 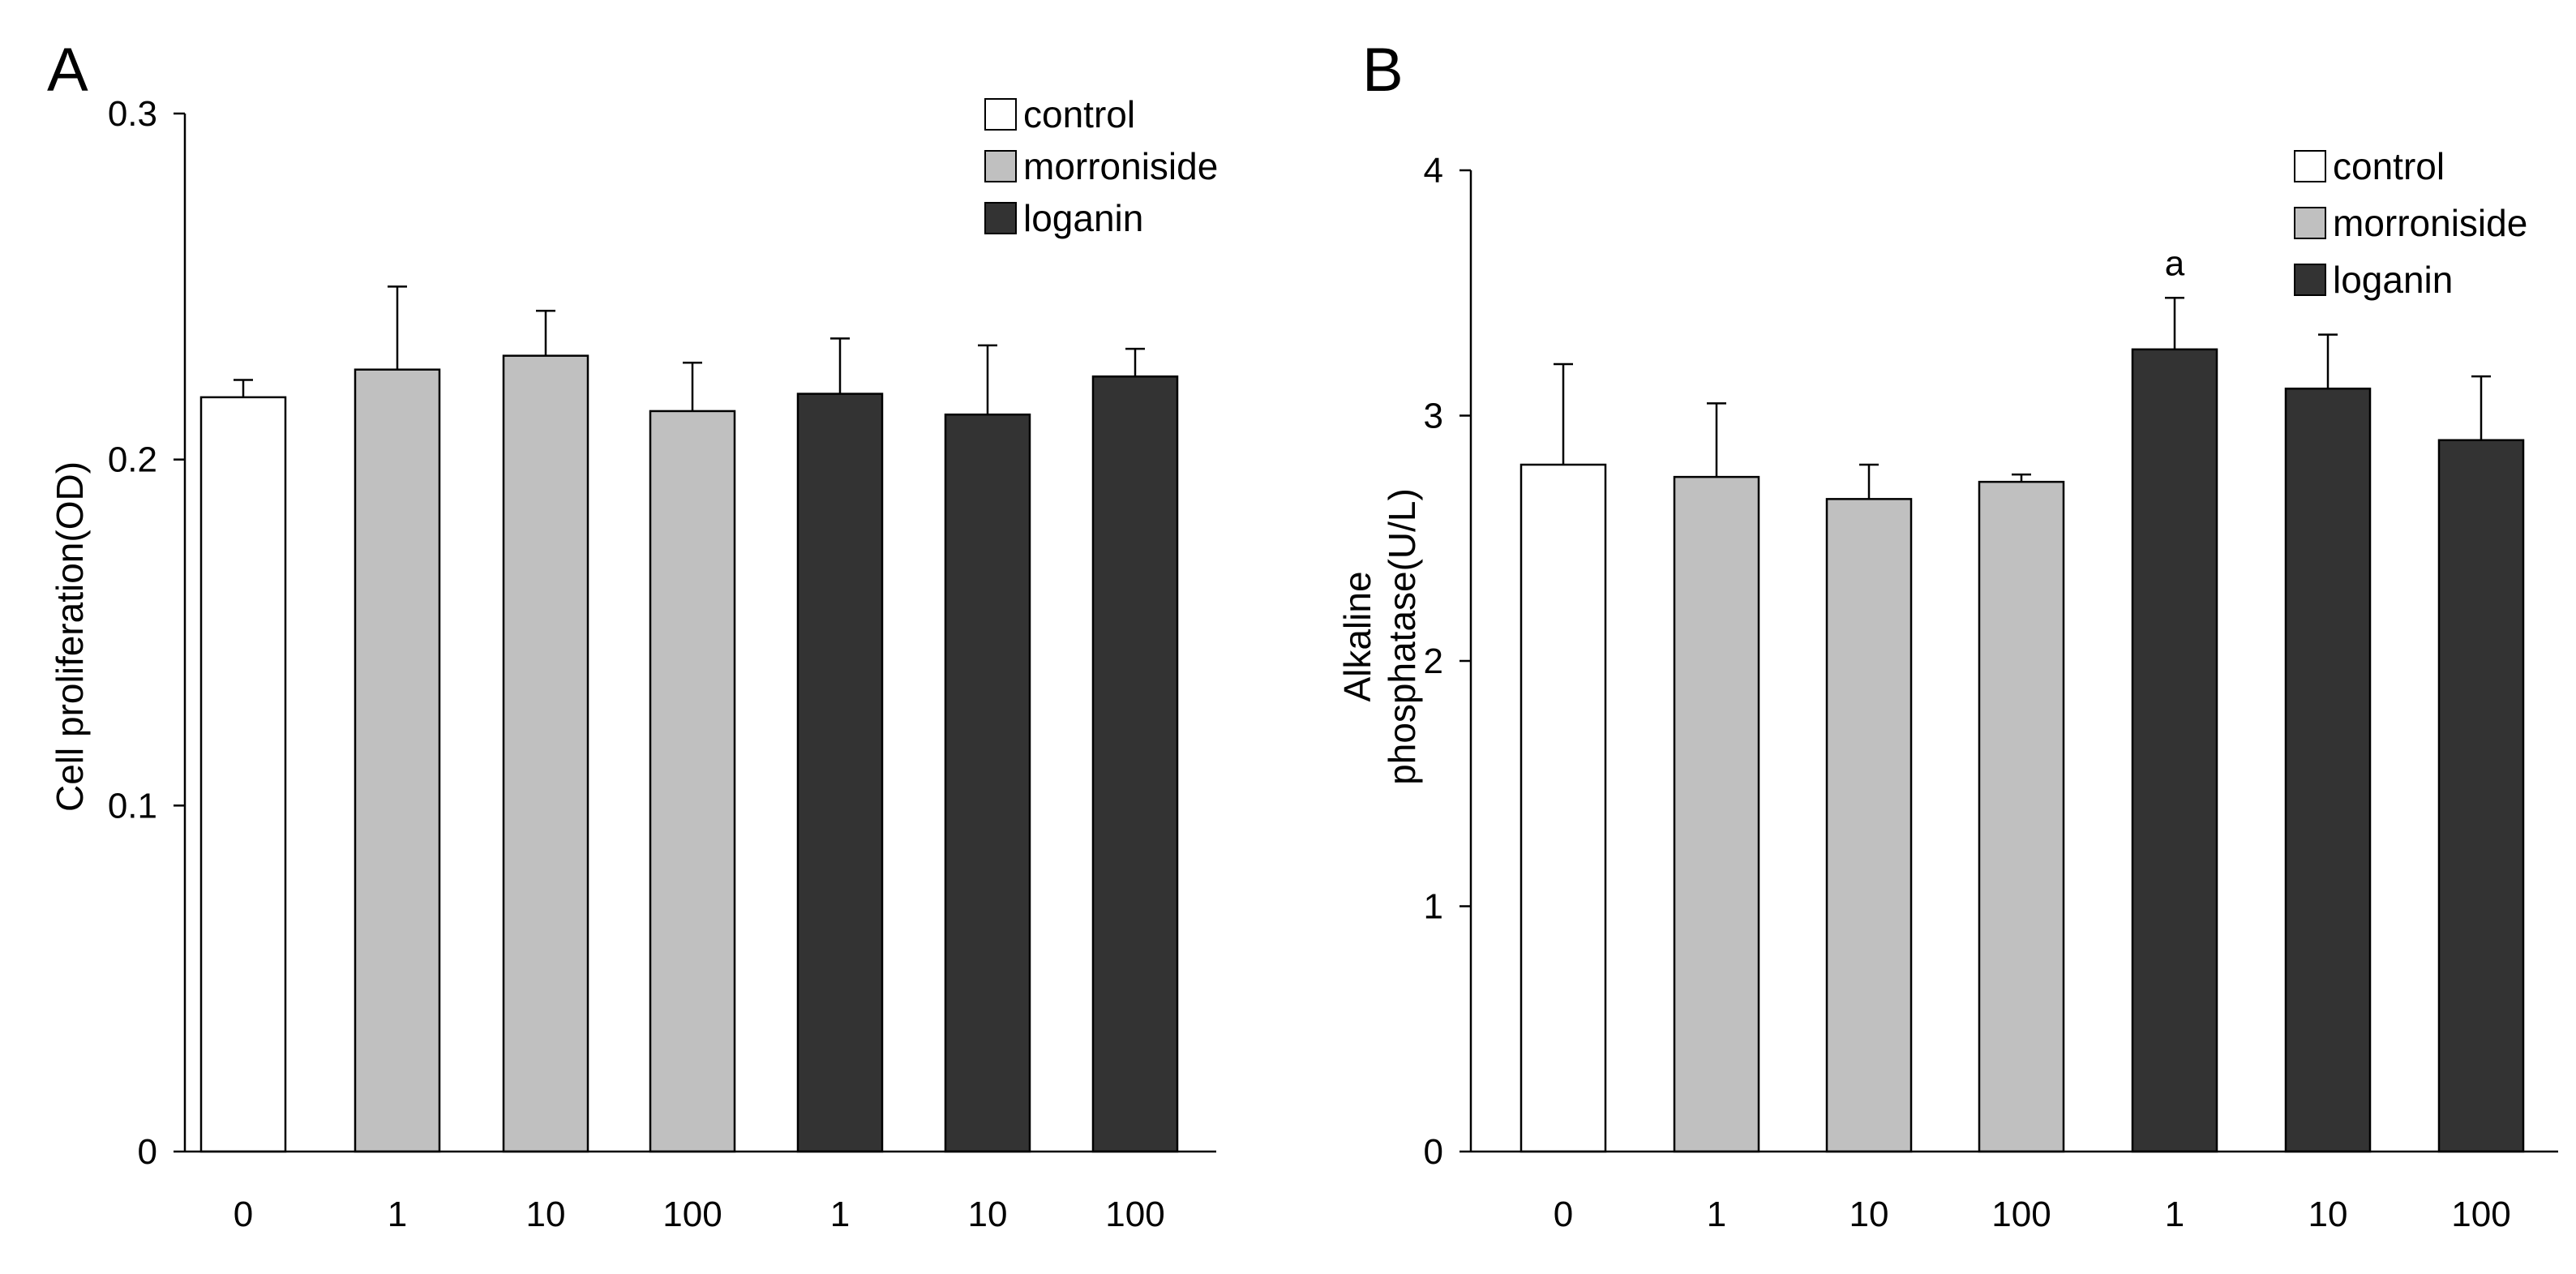 What do you see at coordinates (1402, 637) in the screenshot?
I see `panel-b-y-axis-label-line2: phosphatase(U/L)` at bounding box center [1402, 637].